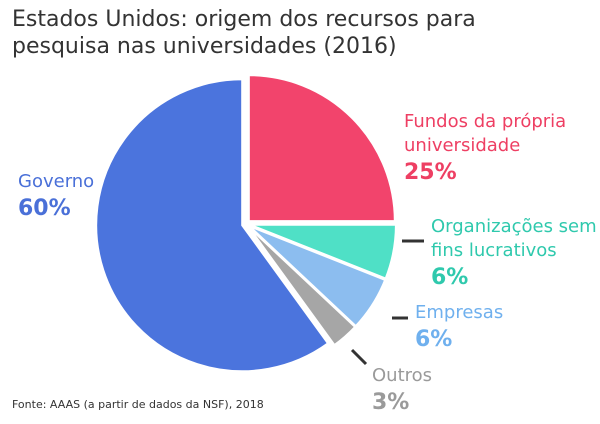 The image size is (600, 424). What do you see at coordinates (359, 357) in the screenshot?
I see `leader-line` at bounding box center [359, 357].